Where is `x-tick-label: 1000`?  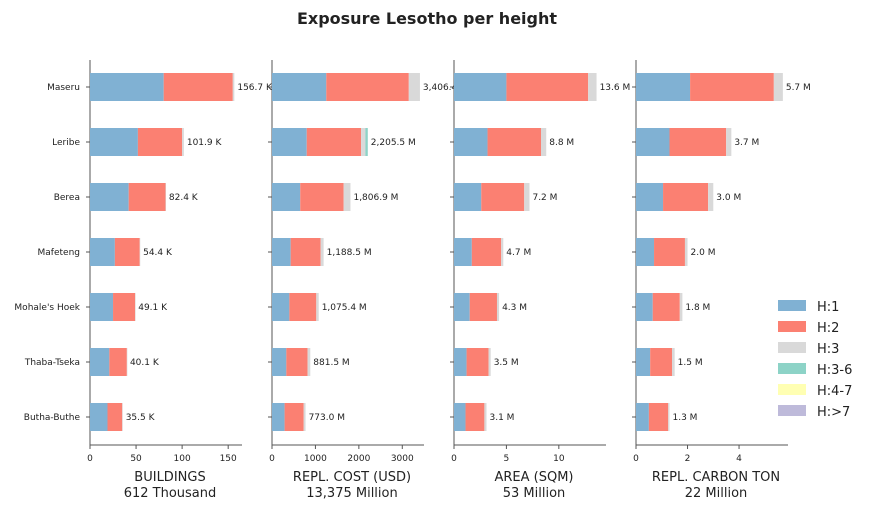
x-tick-label: 1000 is located at coordinates (315, 459).